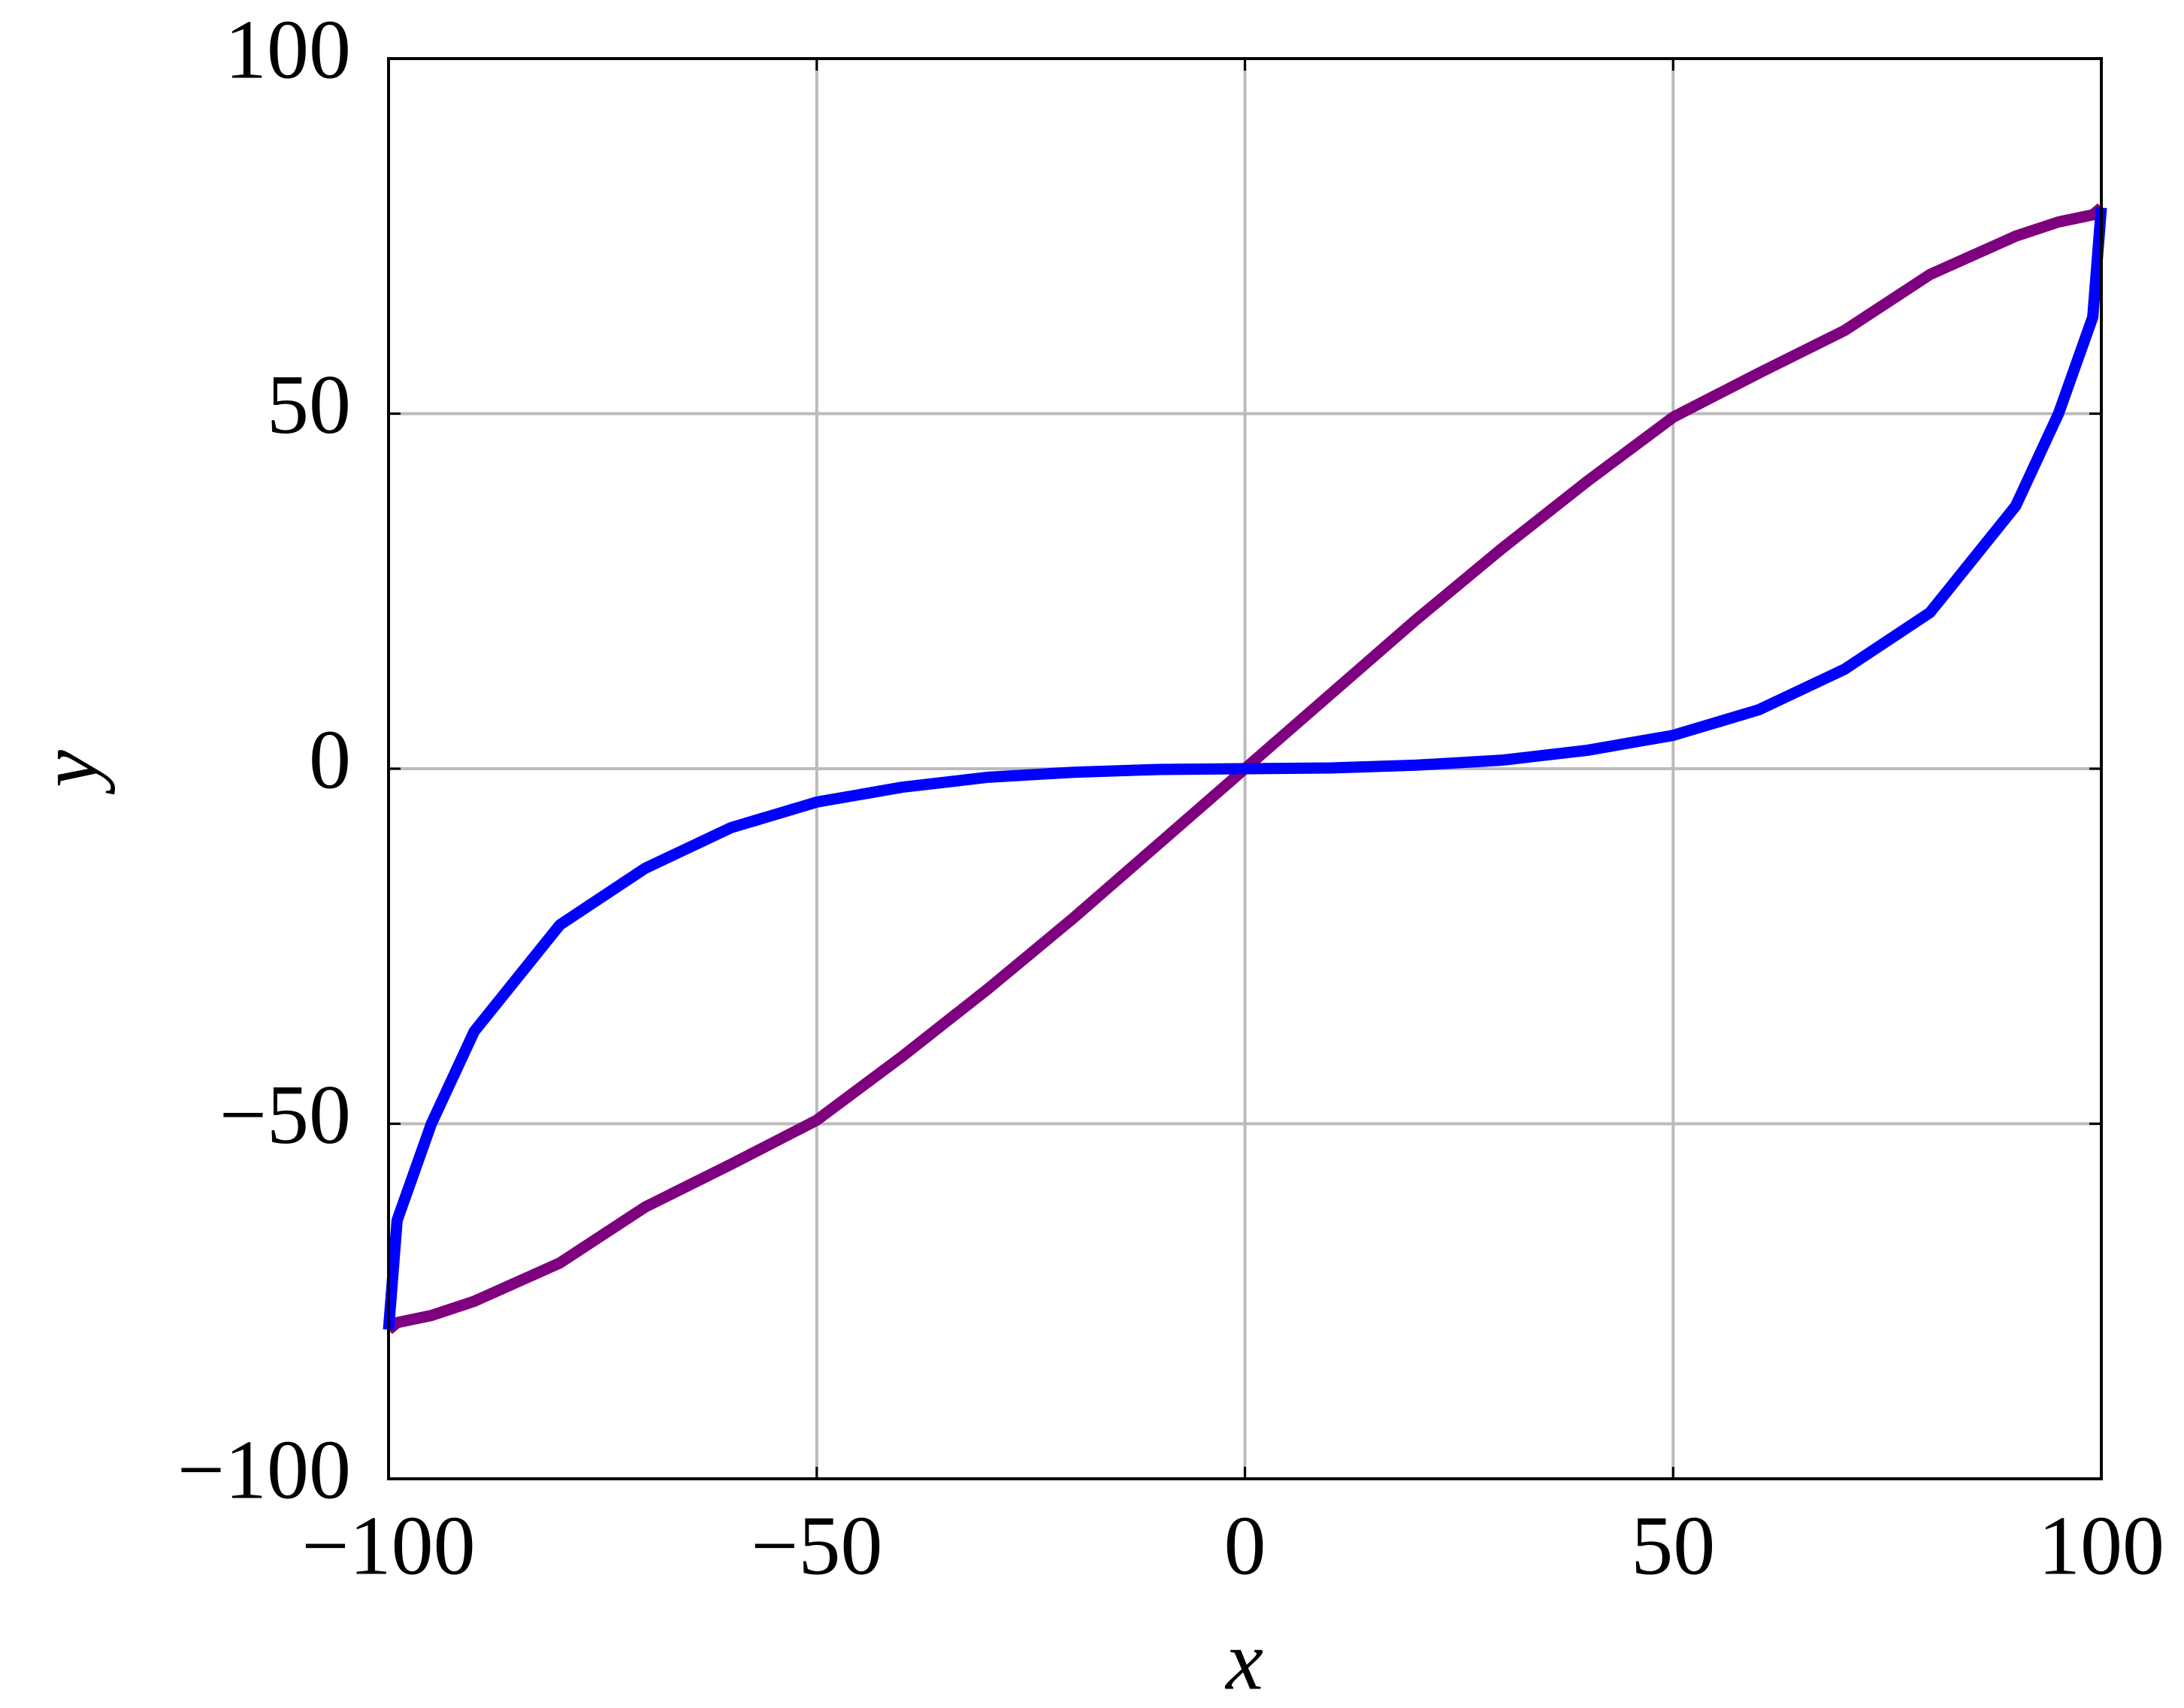 Image resolution: width=2184 pixels, height=1708 pixels. Describe the element at coordinates (288, 50) in the screenshot. I see `y-tick-label: 100` at that location.